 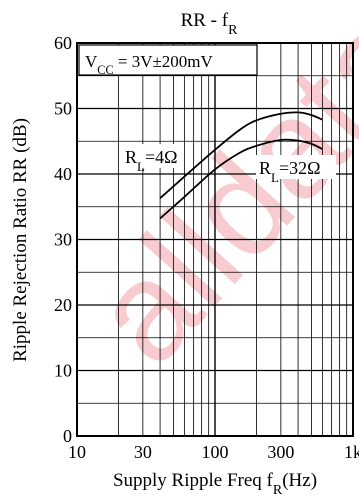 What do you see at coordinates (210, 24) in the screenshot?
I see `chart-title: RR - fR` at bounding box center [210, 24].